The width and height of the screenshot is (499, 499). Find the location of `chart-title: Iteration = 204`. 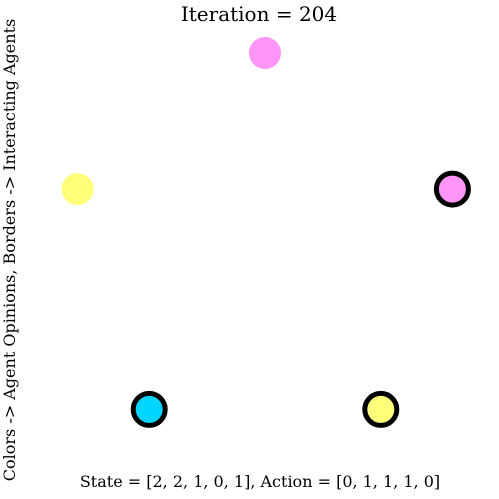

chart-title: Iteration = 204 is located at coordinates (259, 14).